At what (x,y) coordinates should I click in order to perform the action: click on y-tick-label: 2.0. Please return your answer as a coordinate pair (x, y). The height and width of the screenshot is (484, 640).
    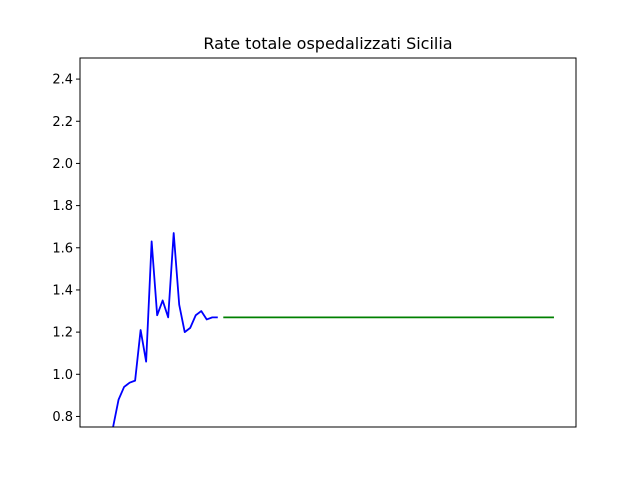
    Looking at the image, I should click on (62, 164).